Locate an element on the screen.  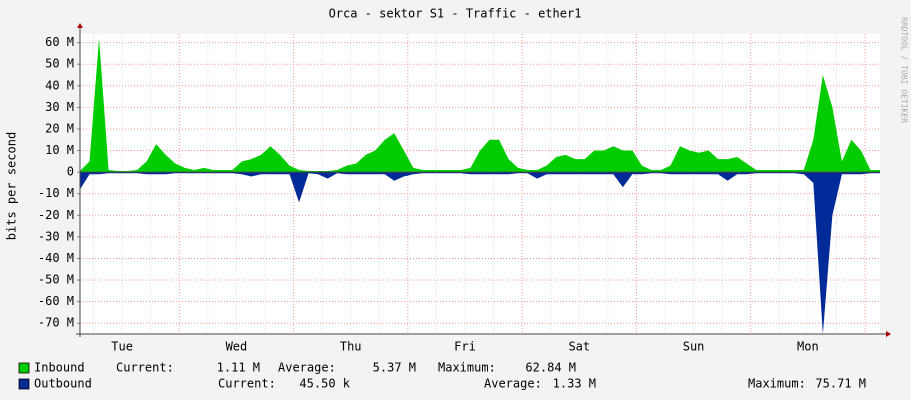
y-tick-label: 0 is located at coordinates (70, 172).